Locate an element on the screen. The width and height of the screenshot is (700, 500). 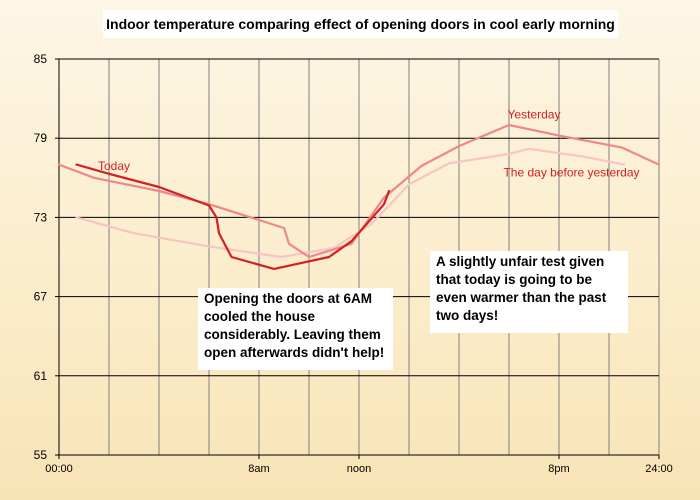
x-tick-label-1: 8am is located at coordinates (258, 469).